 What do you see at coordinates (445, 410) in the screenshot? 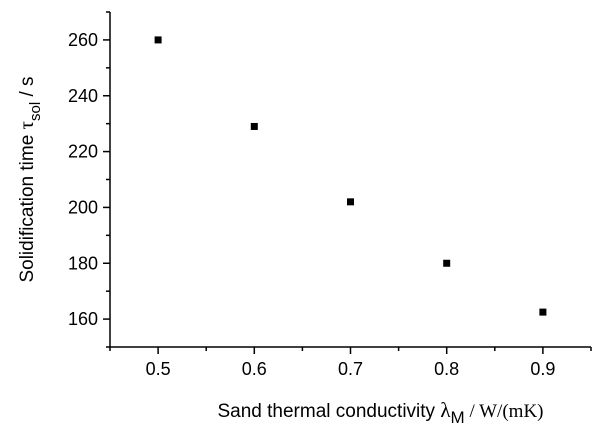
I see `x-axis-title-symbol: λ` at bounding box center [445, 410].